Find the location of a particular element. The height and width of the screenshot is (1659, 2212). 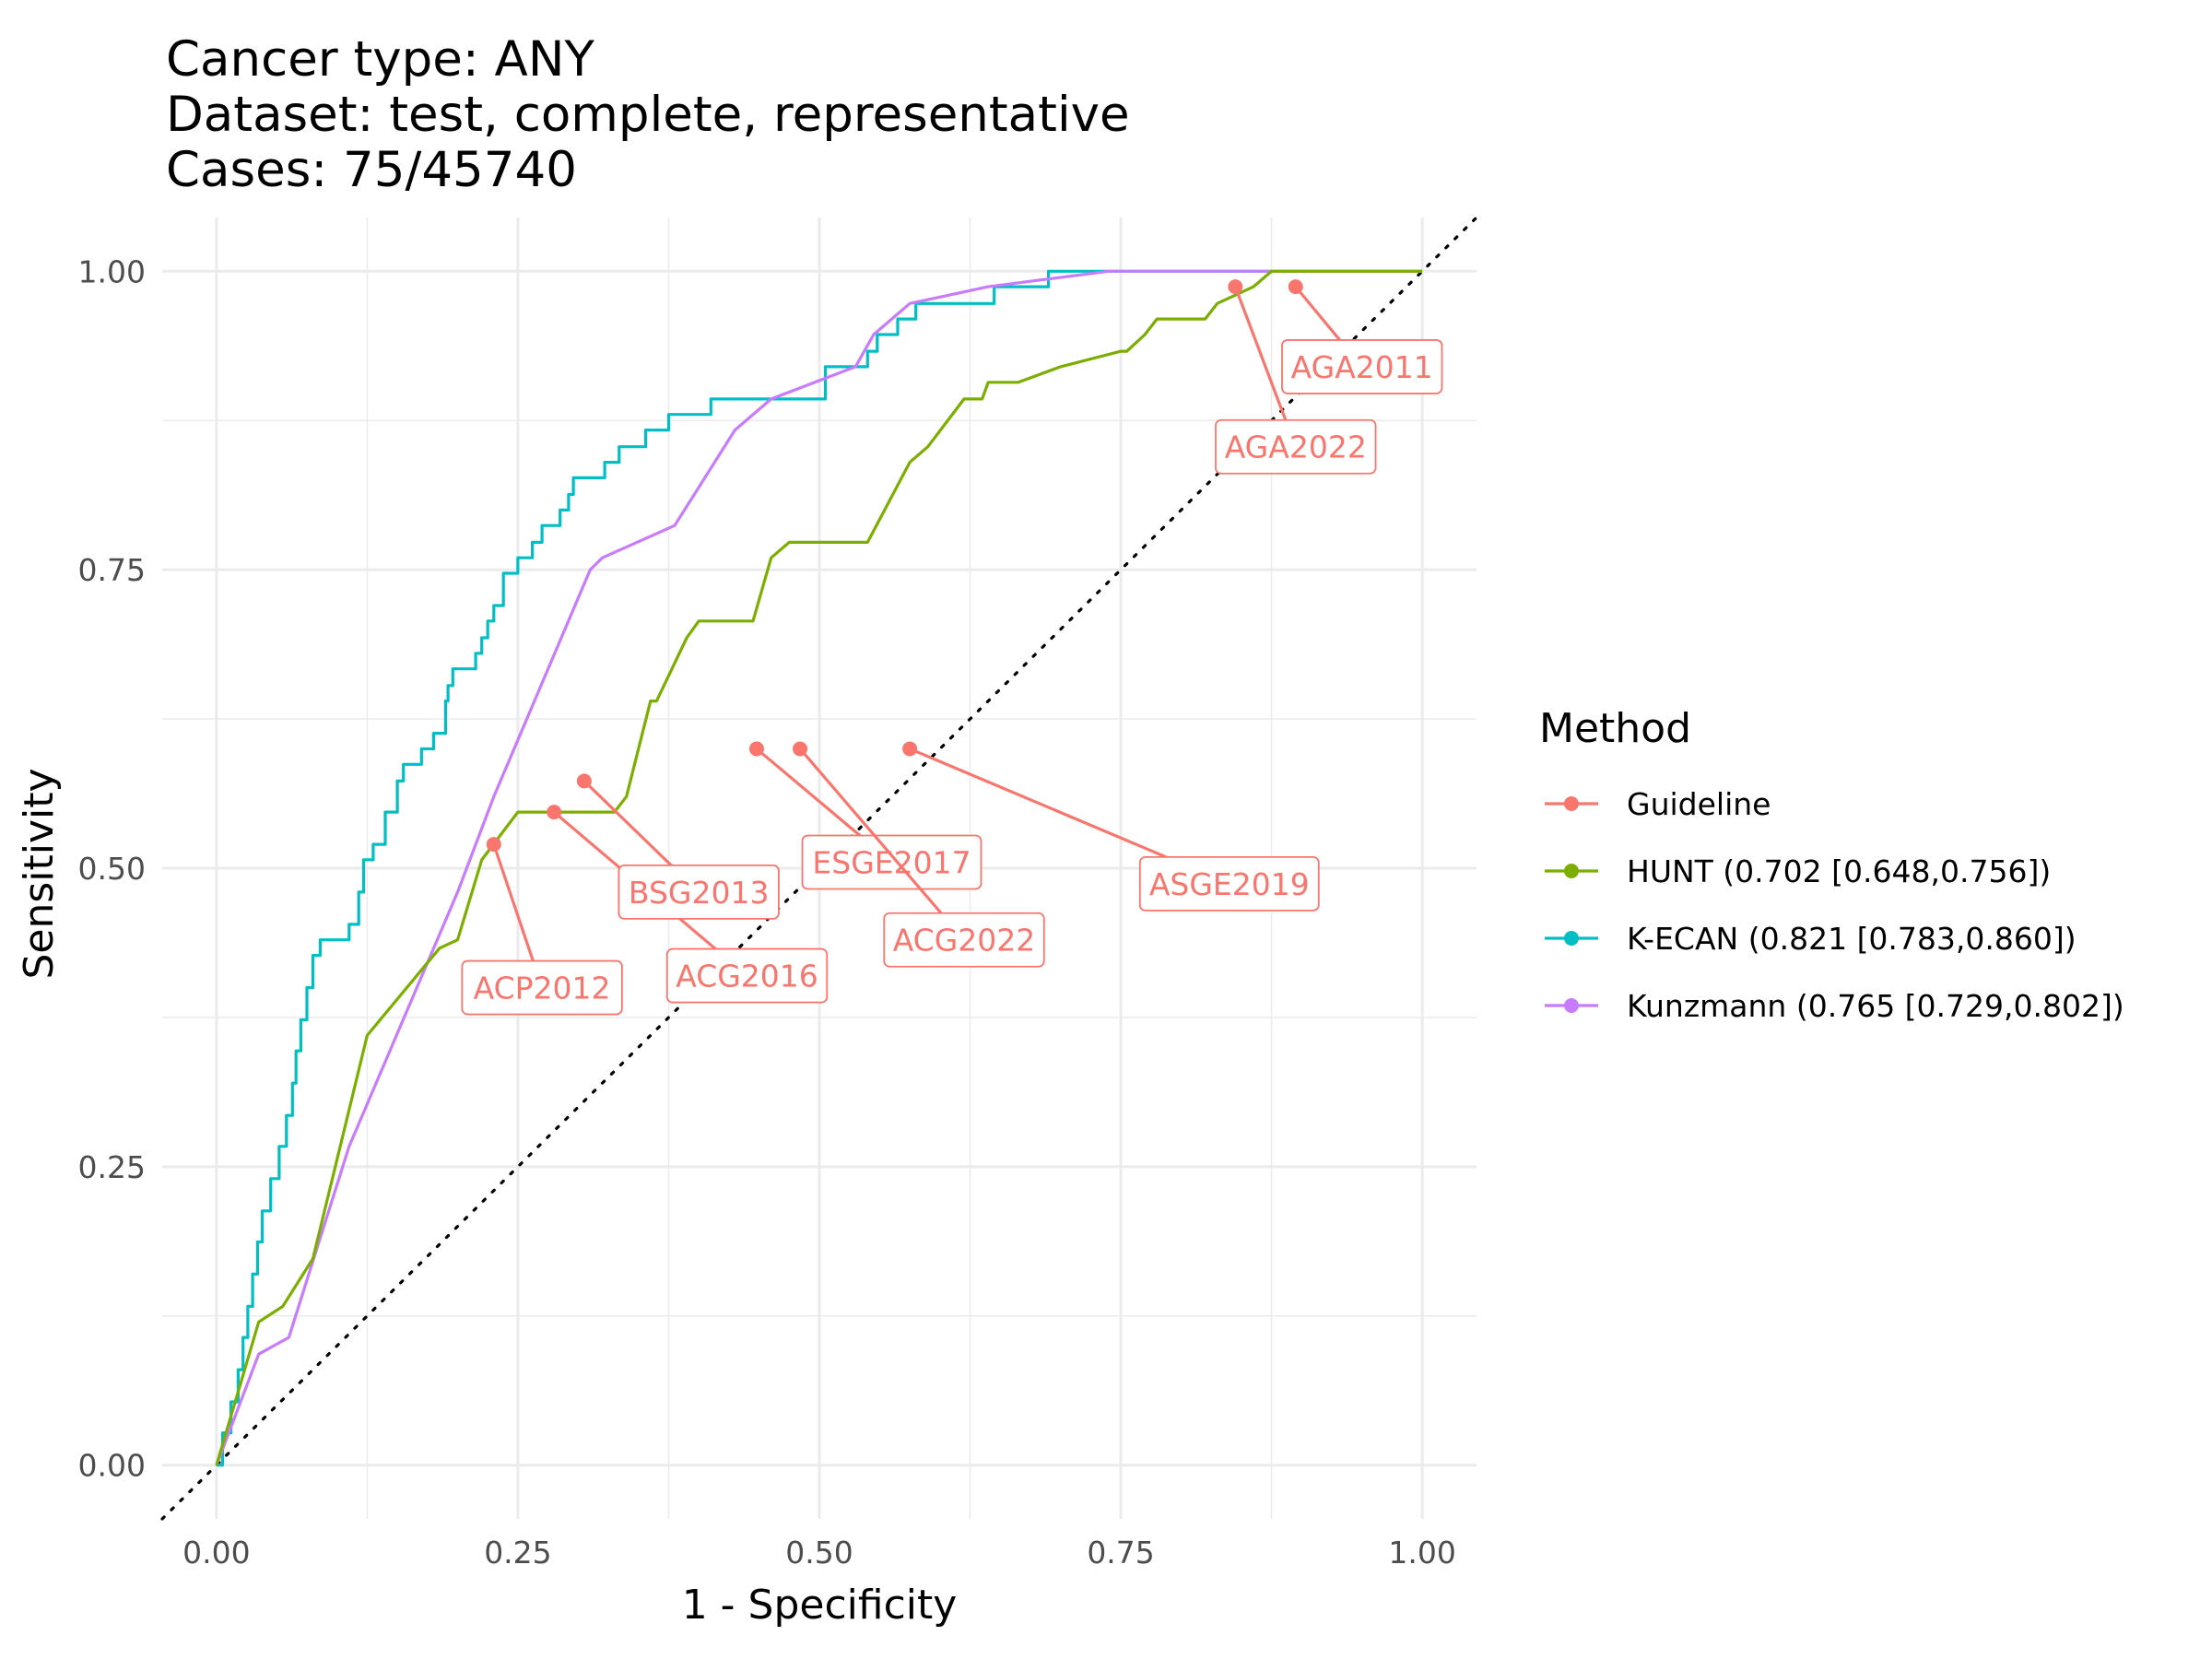

legend-label: Guideline is located at coordinates (1699, 804).